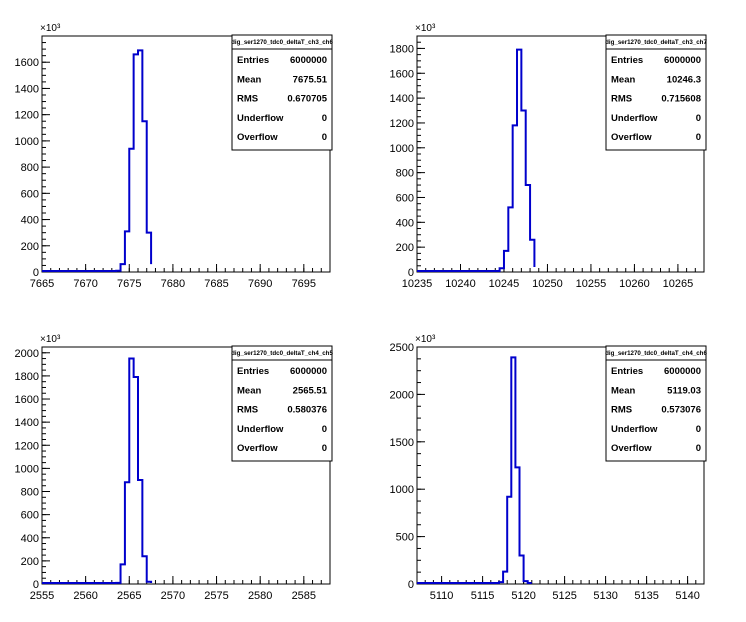 The width and height of the screenshot is (746, 622). I want to click on stats-value-rms: 0.573076, so click(681, 410).